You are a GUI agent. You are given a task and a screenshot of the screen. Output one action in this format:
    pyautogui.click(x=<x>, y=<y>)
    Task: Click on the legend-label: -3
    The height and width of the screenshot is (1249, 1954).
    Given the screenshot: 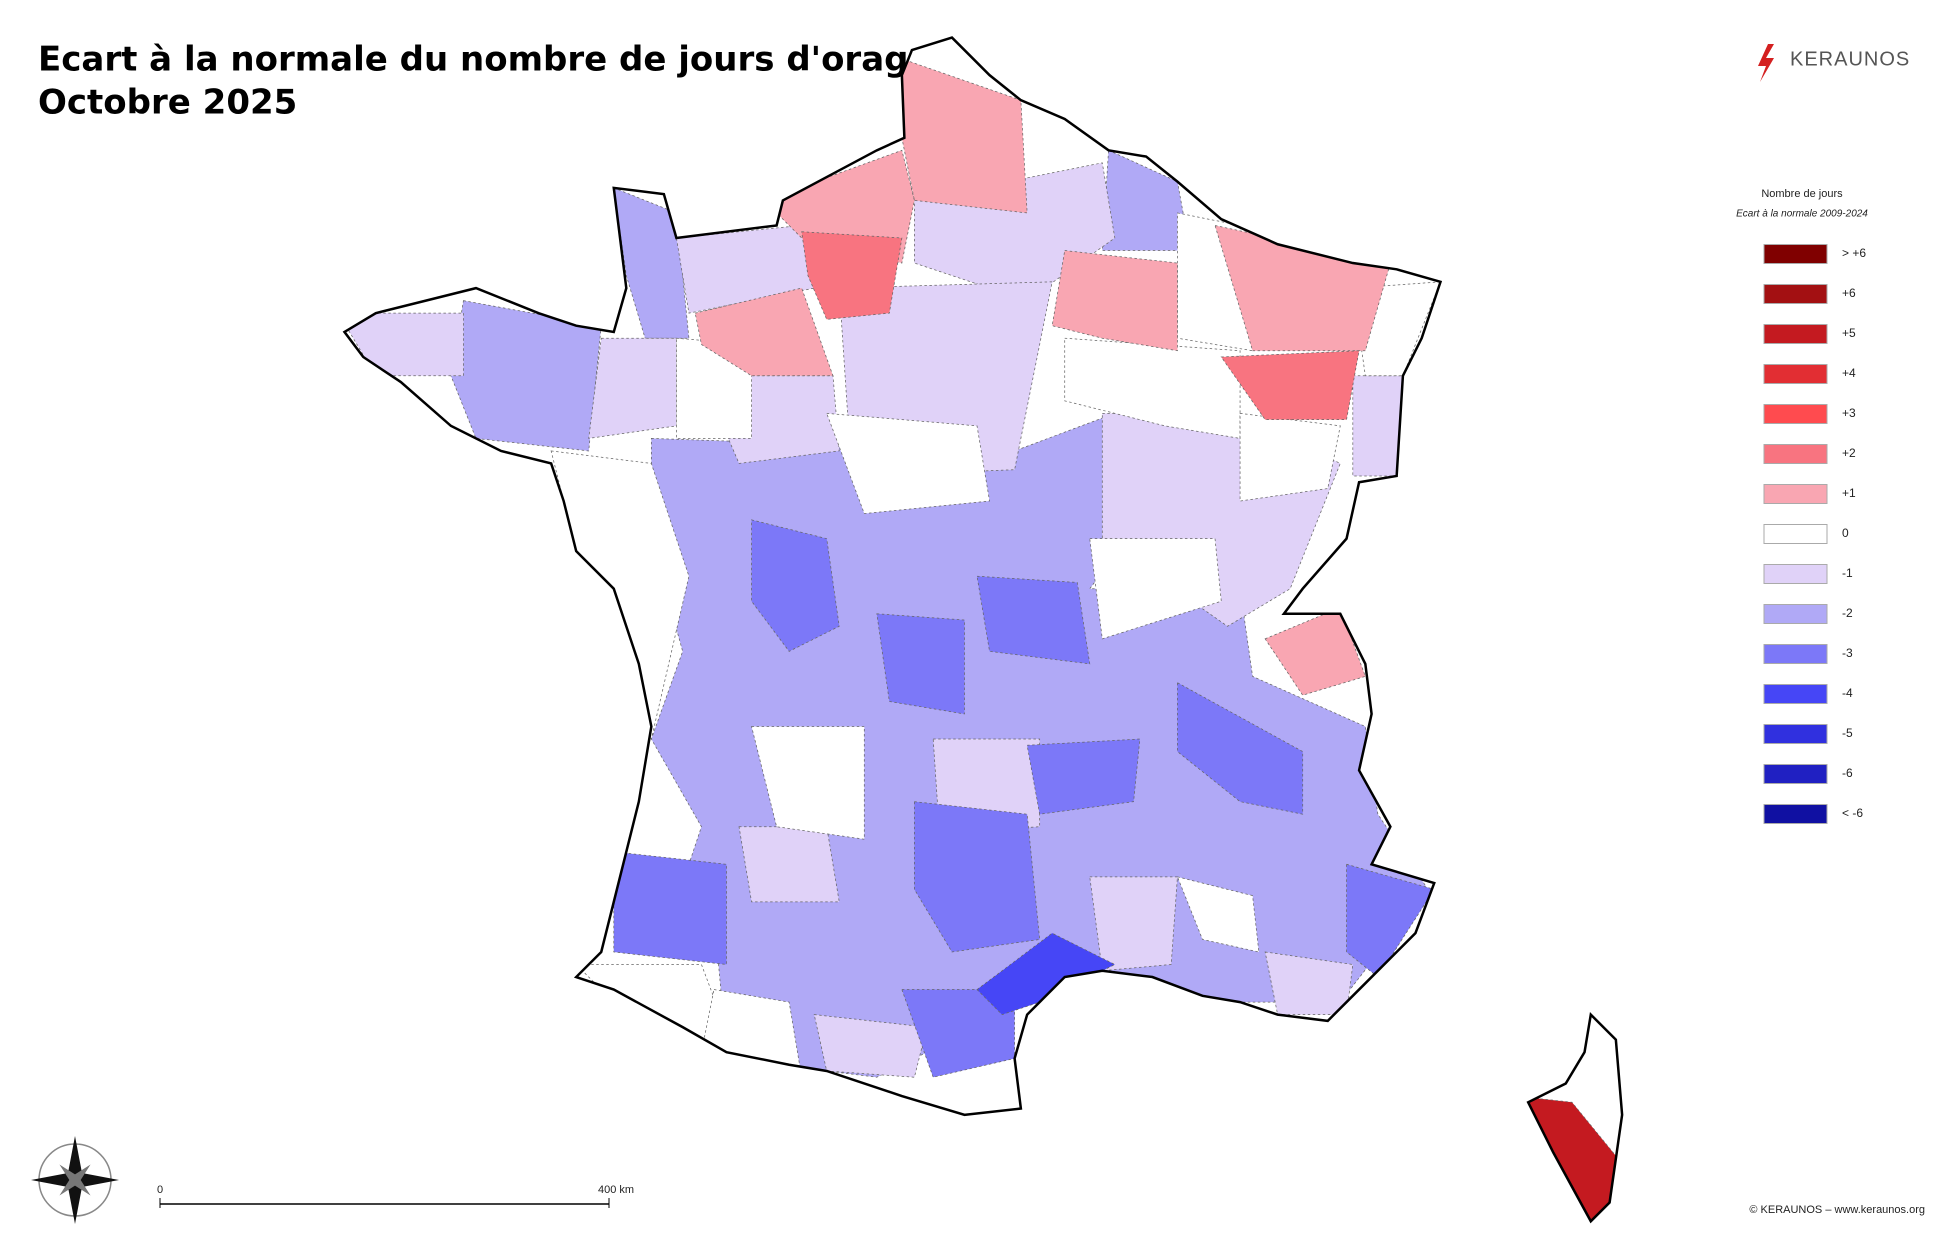 What is the action you would take?
    pyautogui.click(x=1847, y=653)
    